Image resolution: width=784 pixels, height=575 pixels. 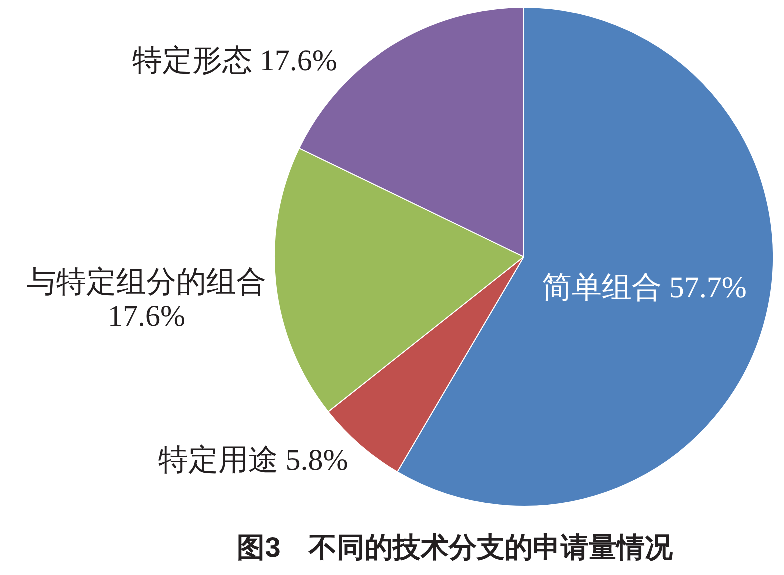 I want to click on slice-label: 与特定组分的组合, so click(x=146, y=283).